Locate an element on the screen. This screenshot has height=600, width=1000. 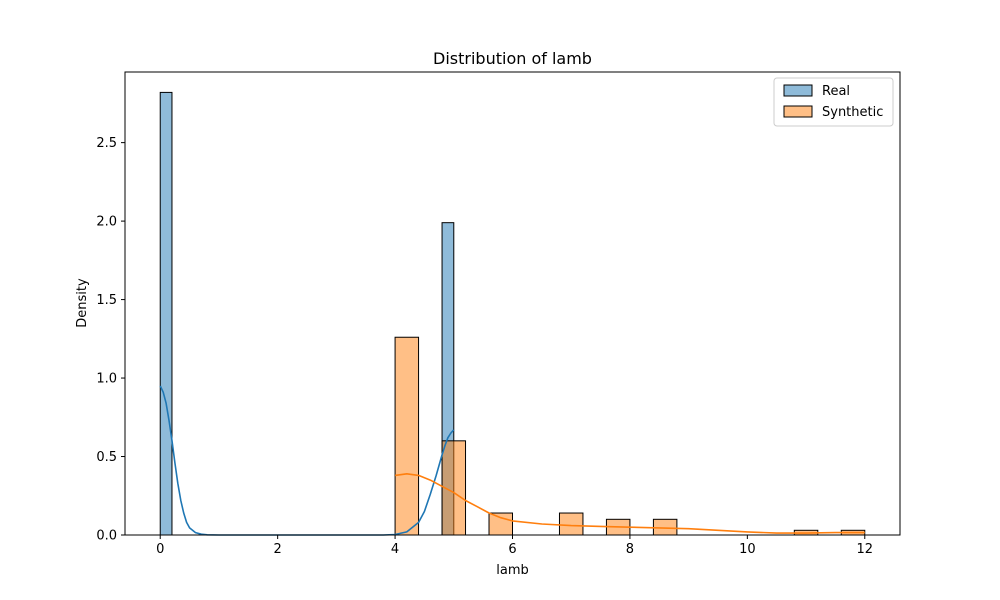
y-tick-label: 0.0 is located at coordinates (106, 536).